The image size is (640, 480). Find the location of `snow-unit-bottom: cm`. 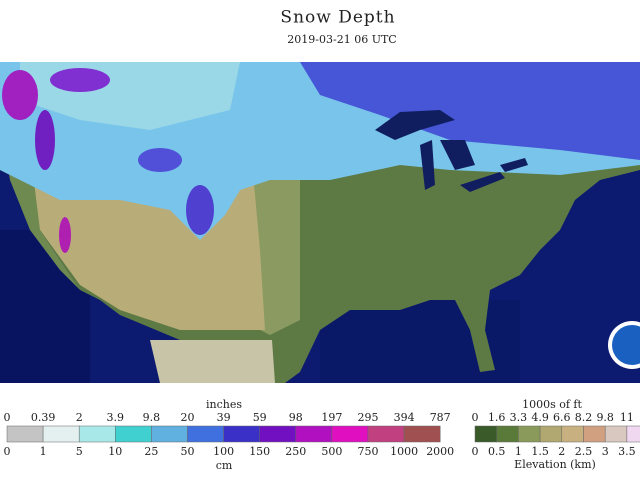

snow-unit-bottom: cm is located at coordinates (224, 465).